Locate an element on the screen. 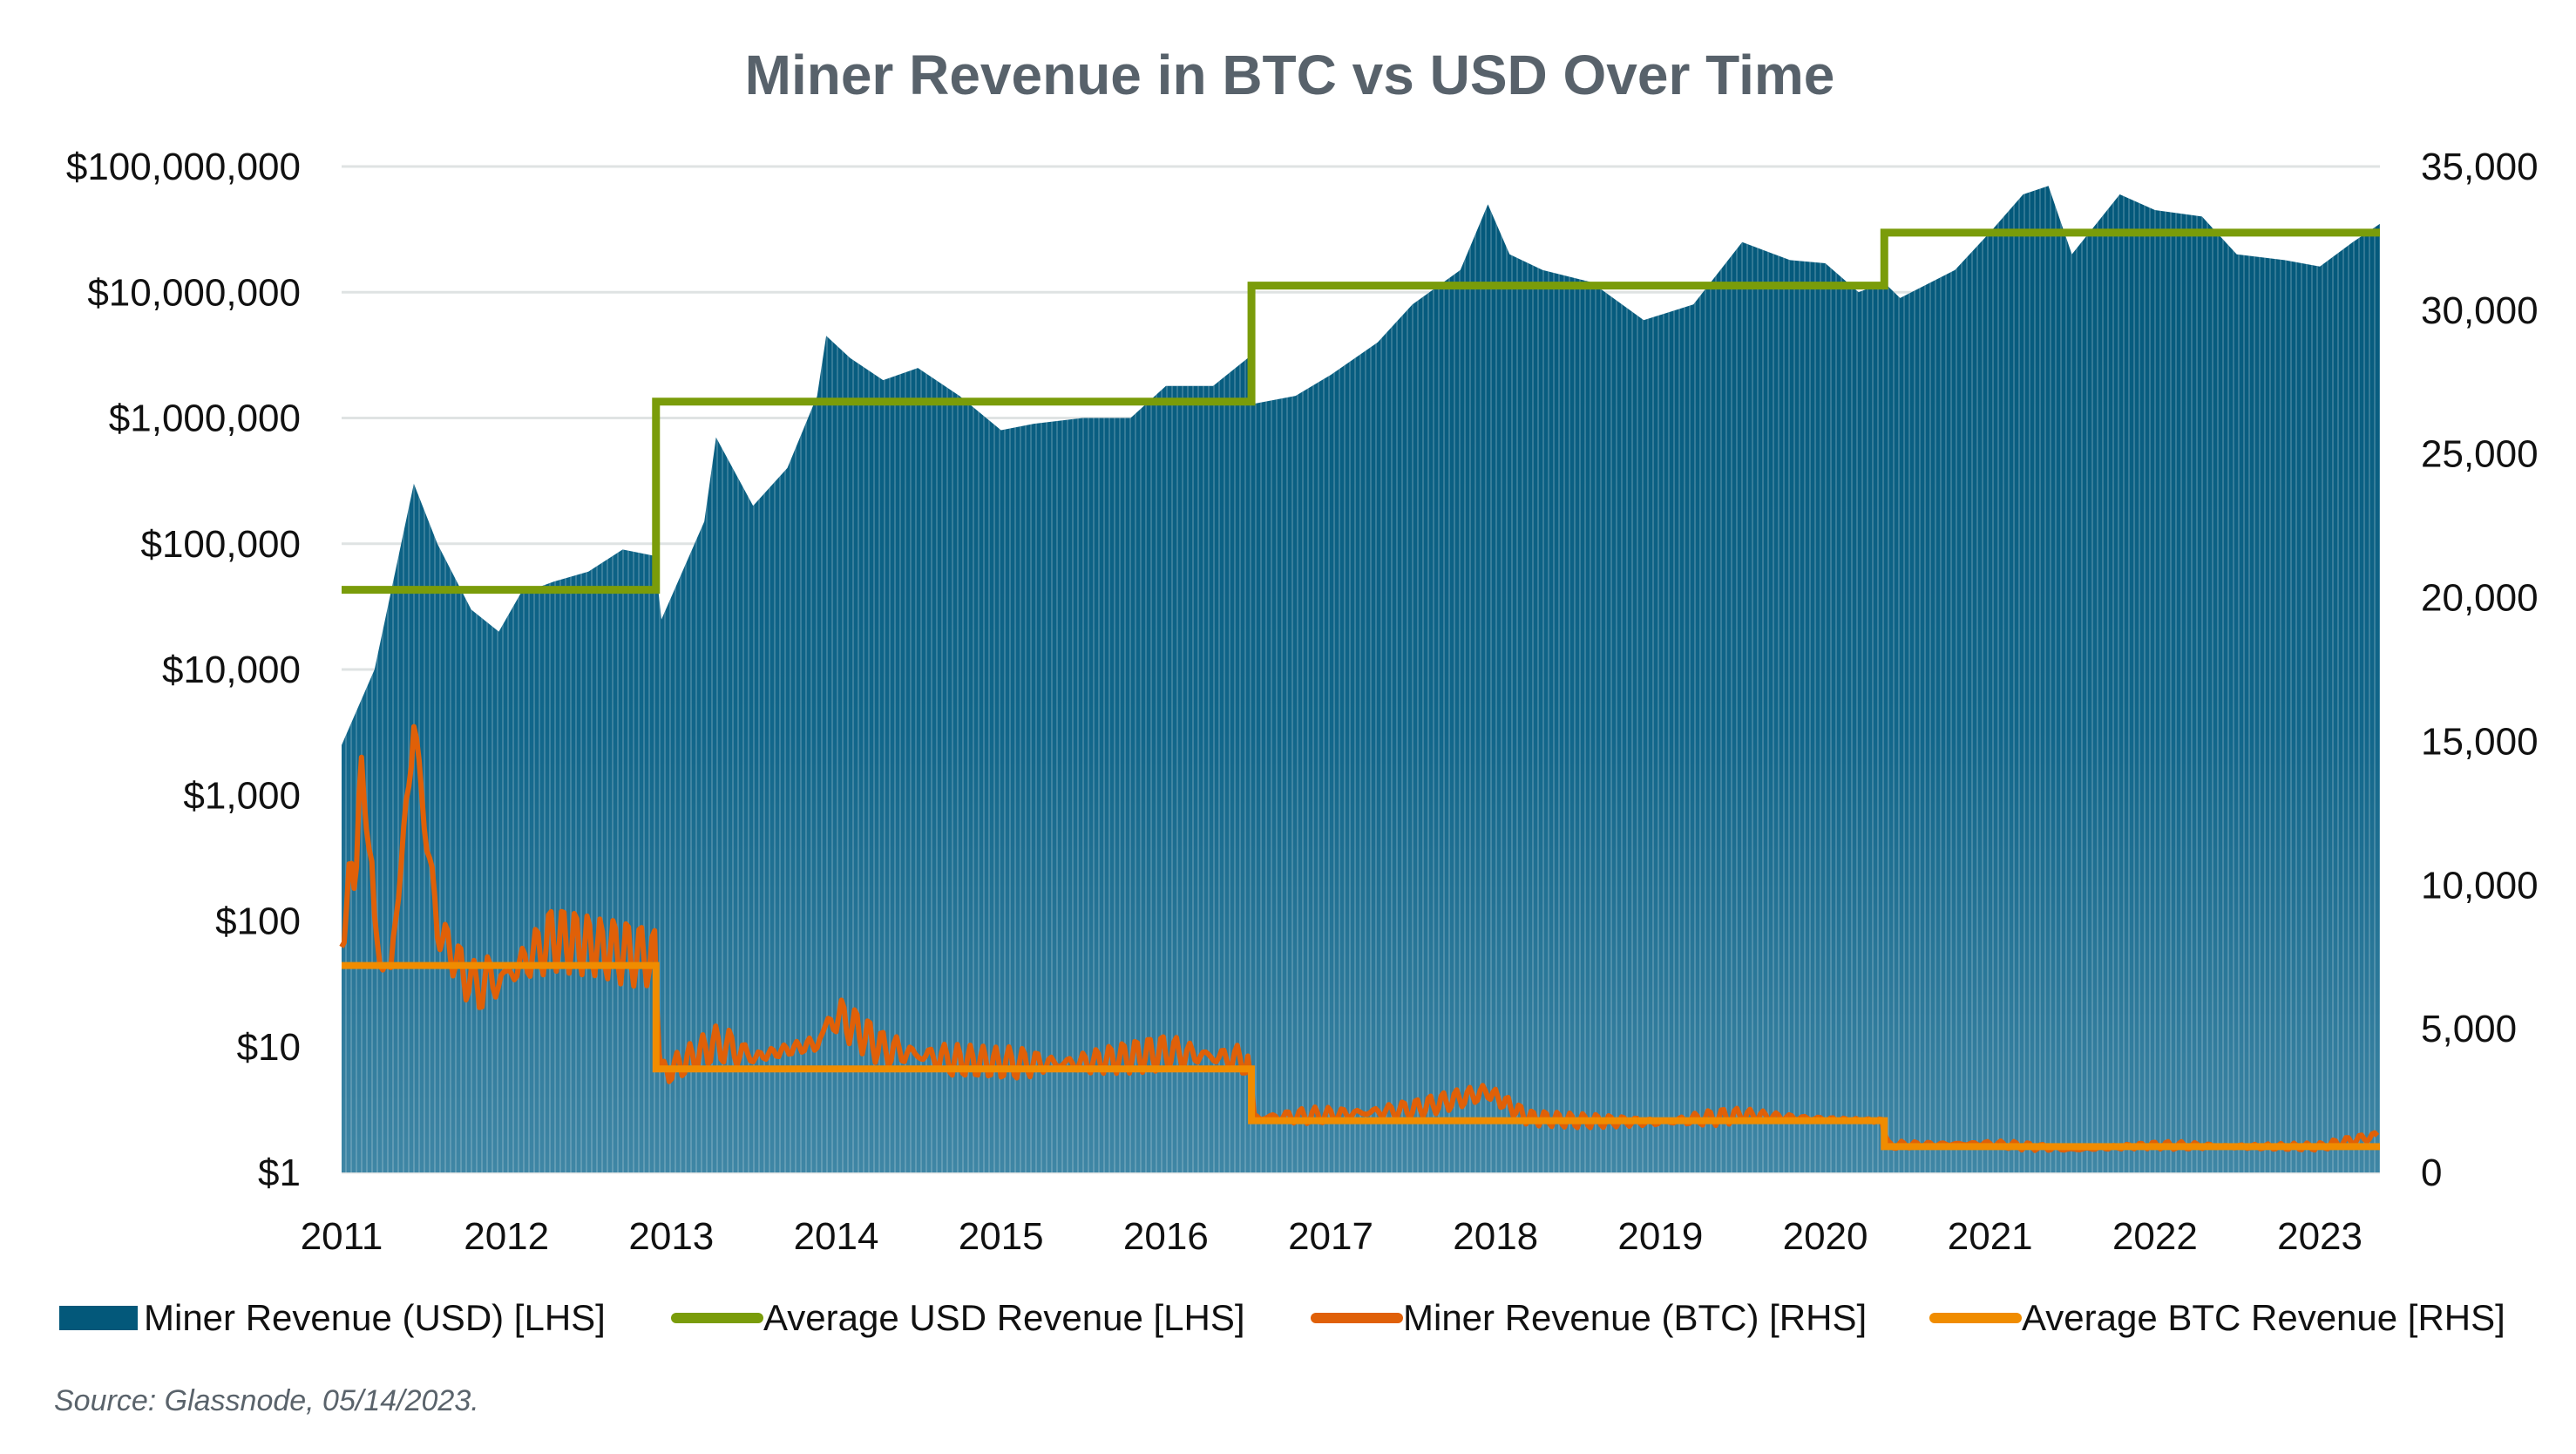 Image resolution: width=2576 pixels, height=1454 pixels. right-tick-label: 35,000 is located at coordinates (2480, 167).